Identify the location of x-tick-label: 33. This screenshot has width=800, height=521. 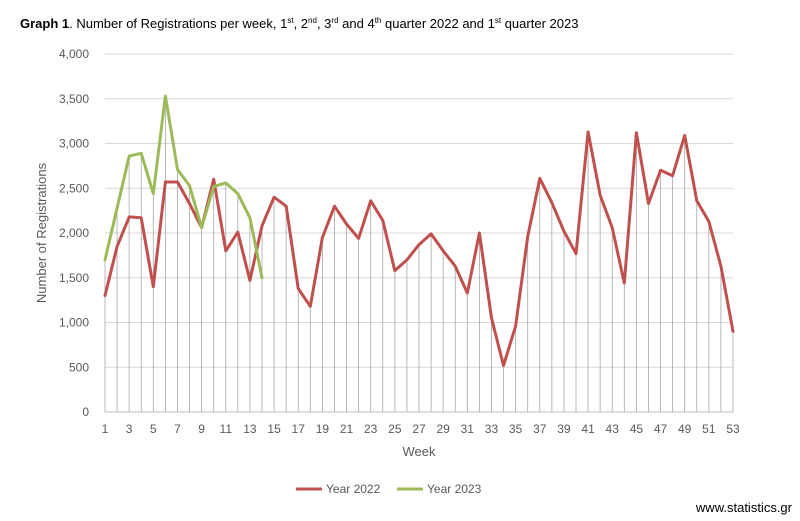
(492, 429).